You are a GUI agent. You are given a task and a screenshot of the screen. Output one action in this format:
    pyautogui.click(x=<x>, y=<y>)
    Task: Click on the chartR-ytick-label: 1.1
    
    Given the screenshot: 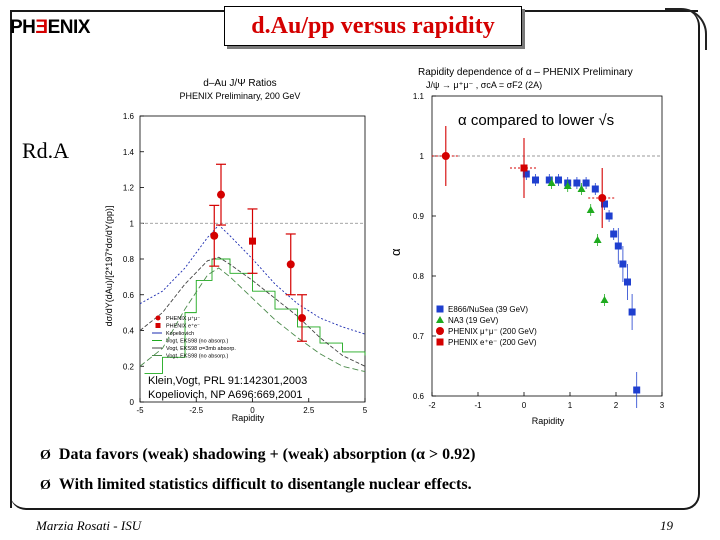 What is the action you would take?
    pyautogui.click(x=419, y=96)
    